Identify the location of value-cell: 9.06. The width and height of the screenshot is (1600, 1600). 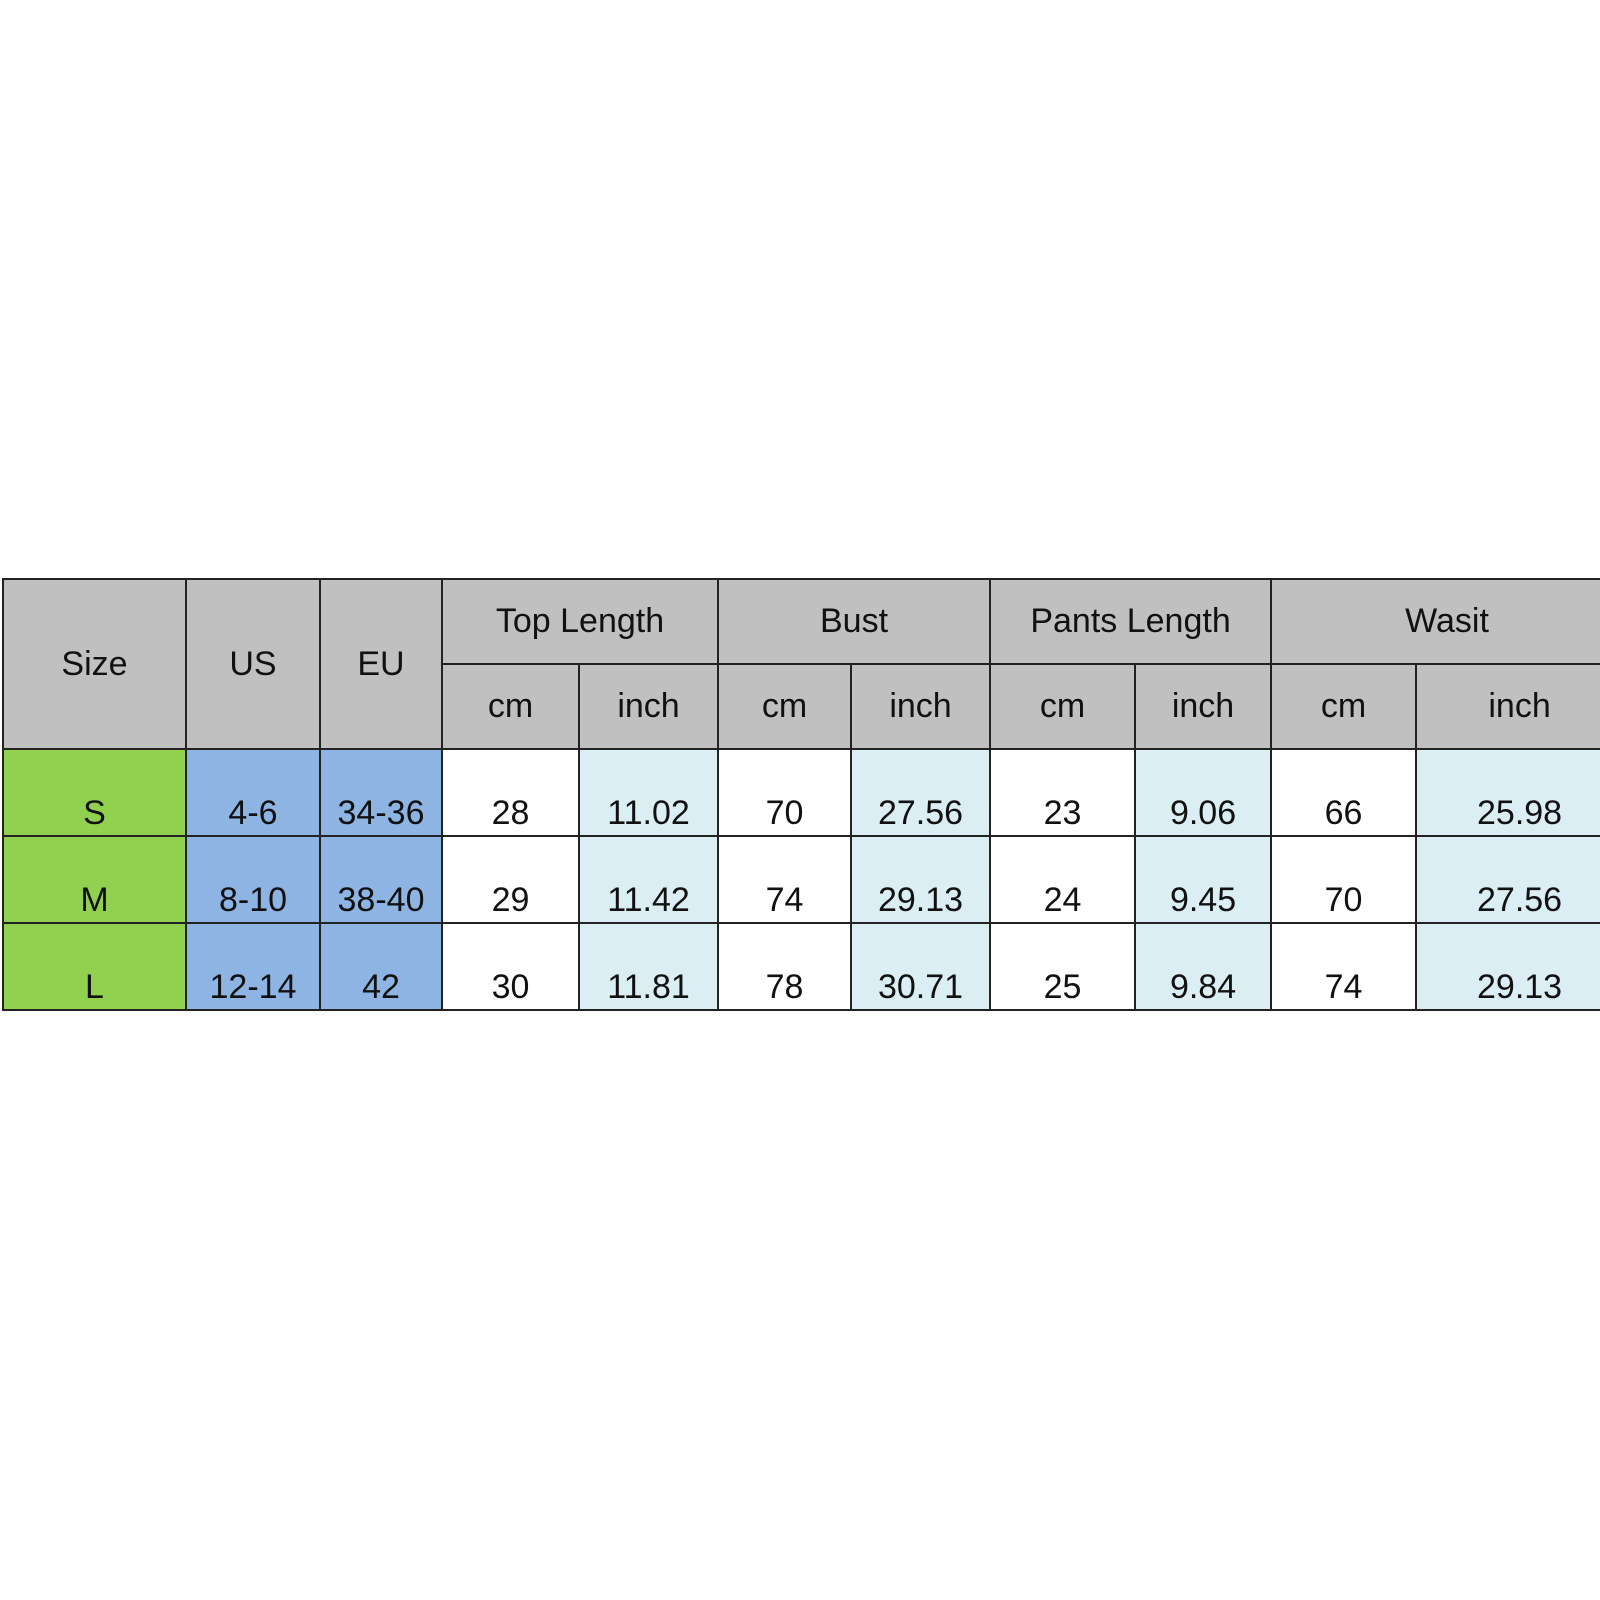
(1203, 792).